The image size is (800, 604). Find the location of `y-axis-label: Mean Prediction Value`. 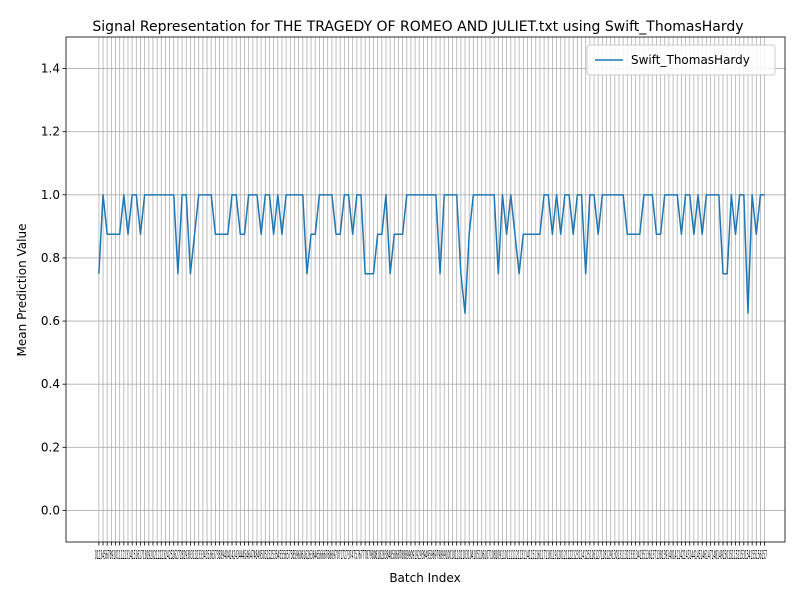

y-axis-label: Mean Prediction Value is located at coordinates (22, 290).